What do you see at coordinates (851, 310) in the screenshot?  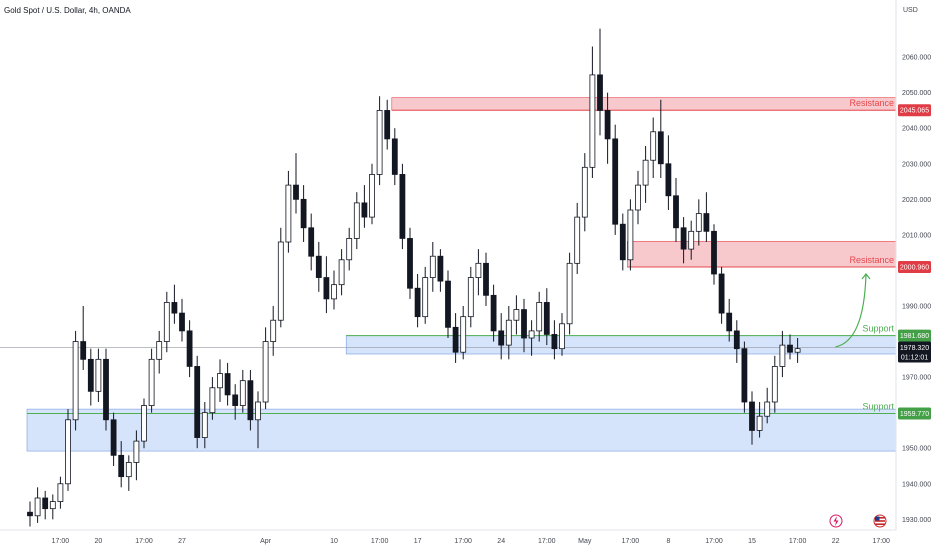 I see `projection-arrow-shaft` at bounding box center [851, 310].